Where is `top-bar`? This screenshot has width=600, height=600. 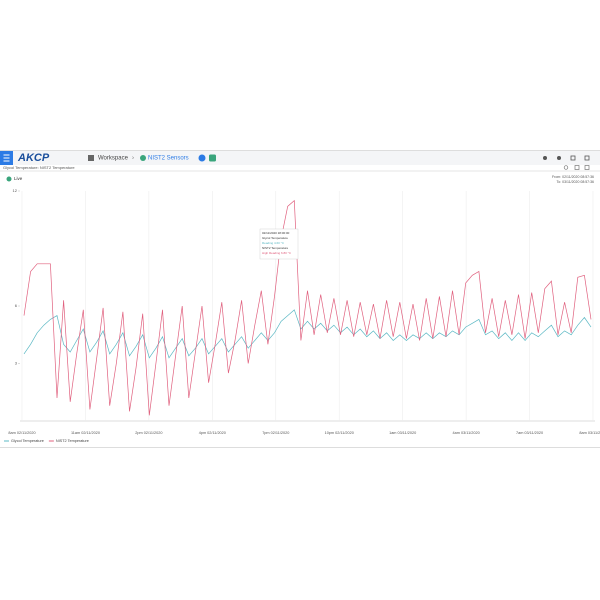 top-bar is located at coordinates (300, 158).